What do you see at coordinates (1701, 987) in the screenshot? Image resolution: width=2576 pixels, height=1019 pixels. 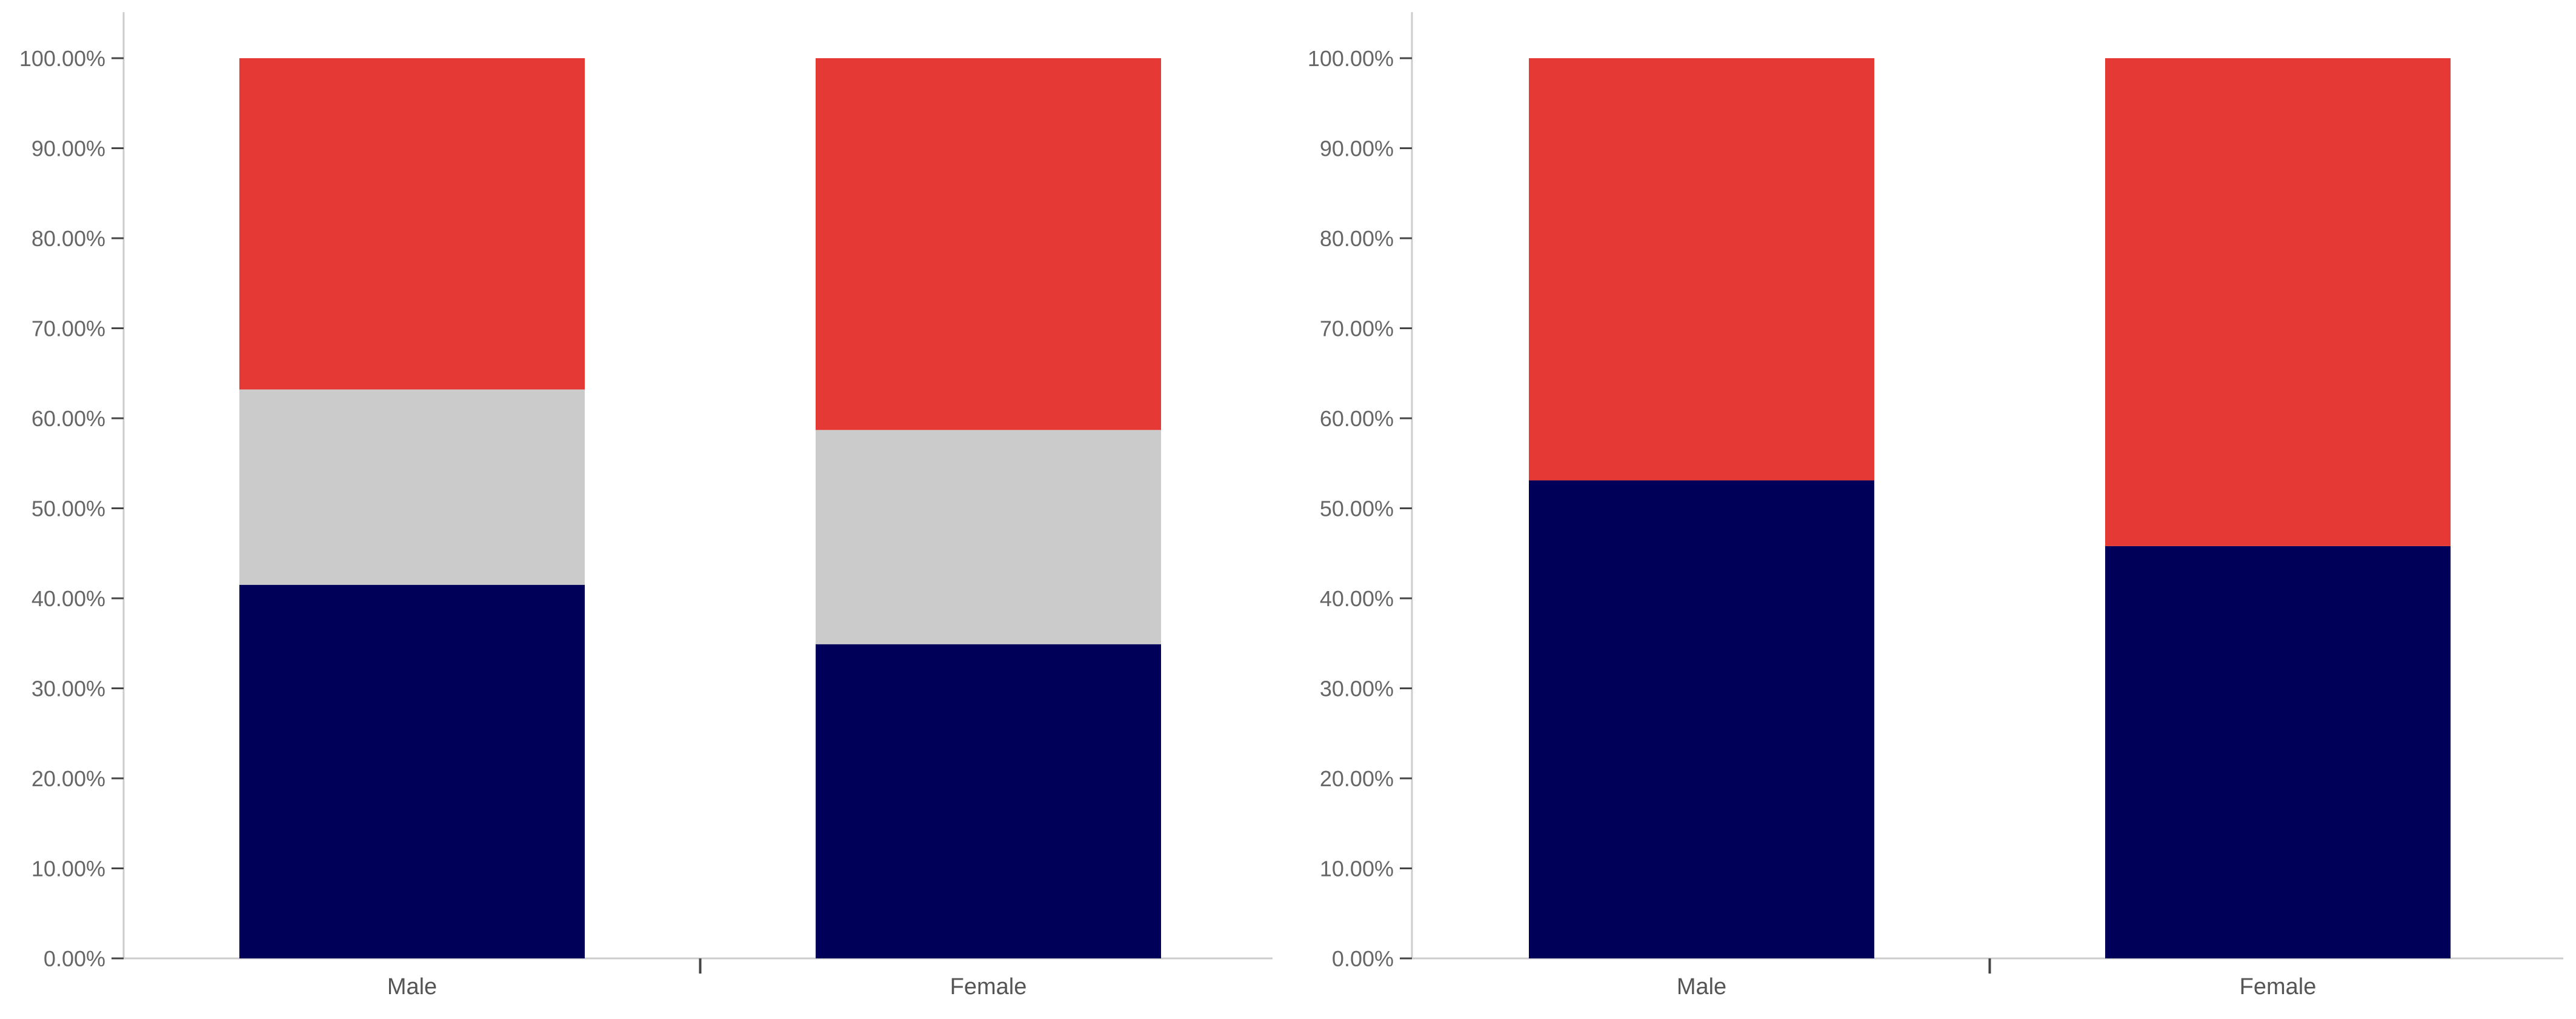 I see `chart-2-x-tick-label: Male` at bounding box center [1701, 987].